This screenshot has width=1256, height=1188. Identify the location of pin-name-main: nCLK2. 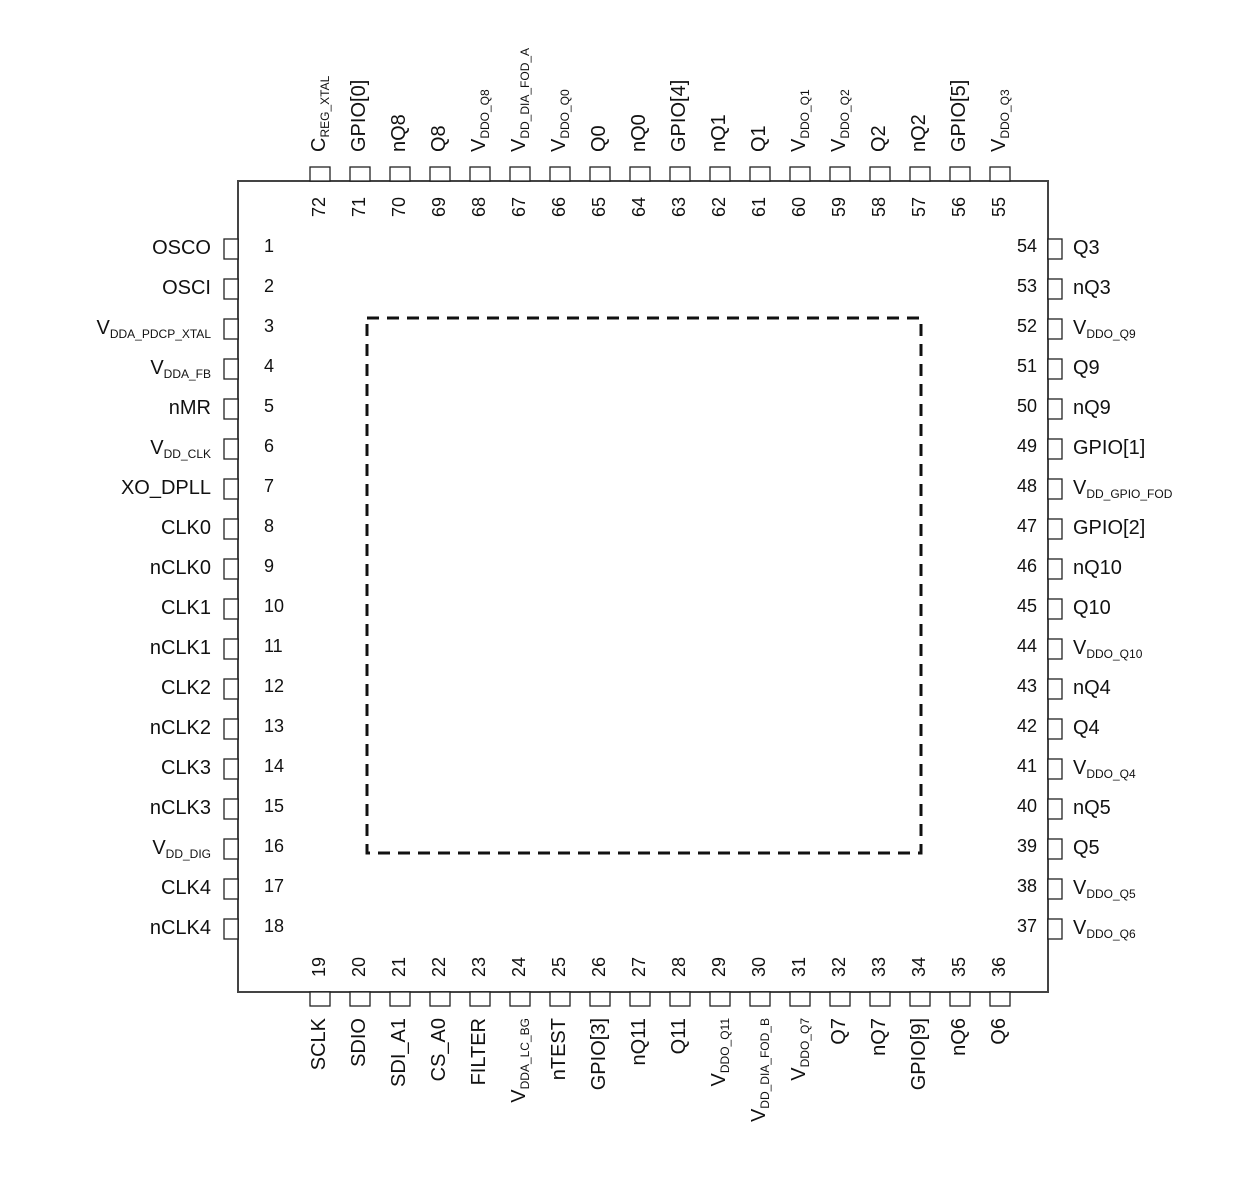
(180, 728).